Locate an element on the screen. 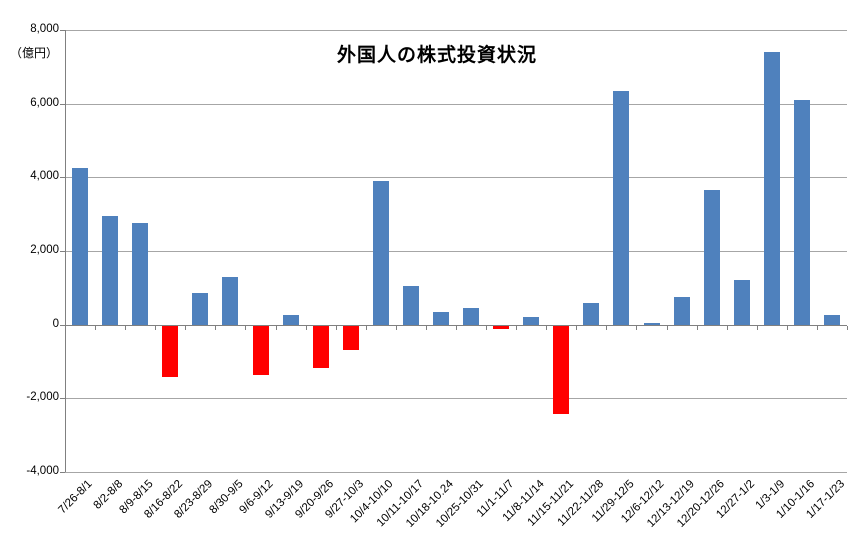 This screenshot has width=866, height=560. y-axis-tick-label: -4,000 is located at coordinates (42, 471).